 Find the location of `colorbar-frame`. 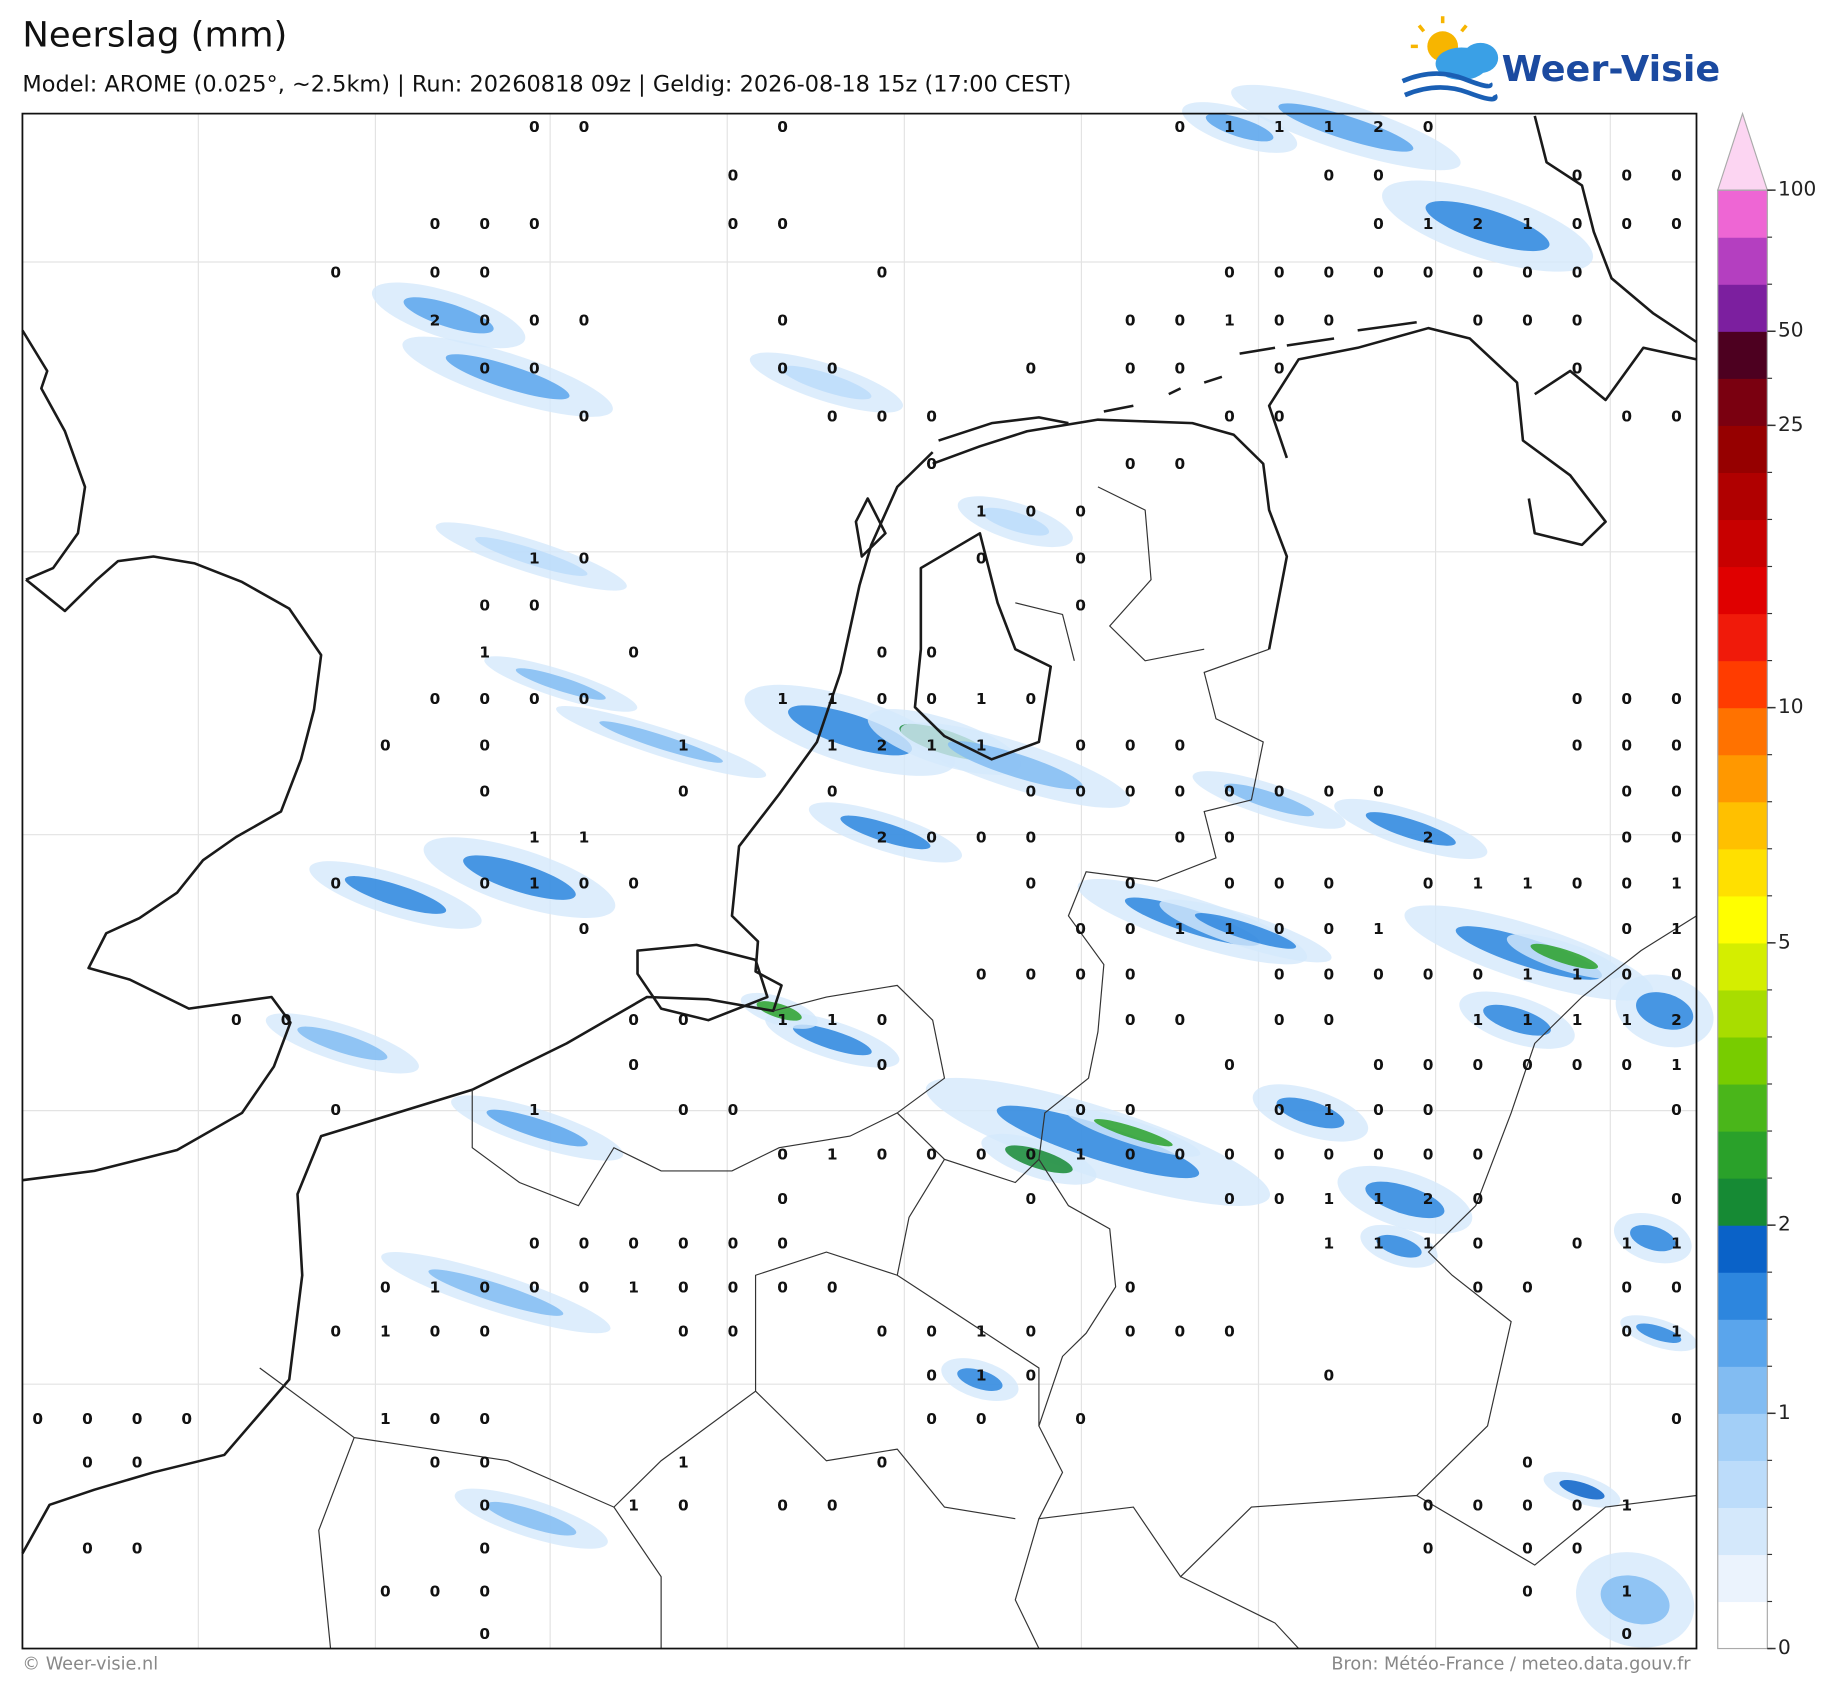

colorbar-frame is located at coordinates (1742, 919).